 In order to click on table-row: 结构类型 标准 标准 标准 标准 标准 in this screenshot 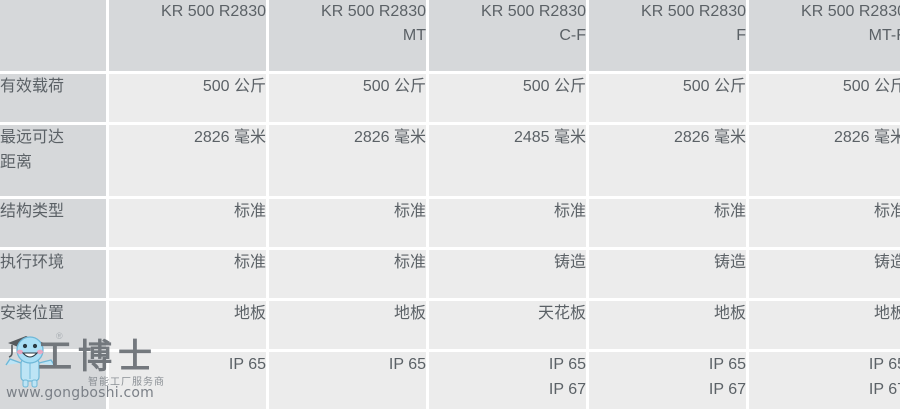, I will do `click(450, 223)`.